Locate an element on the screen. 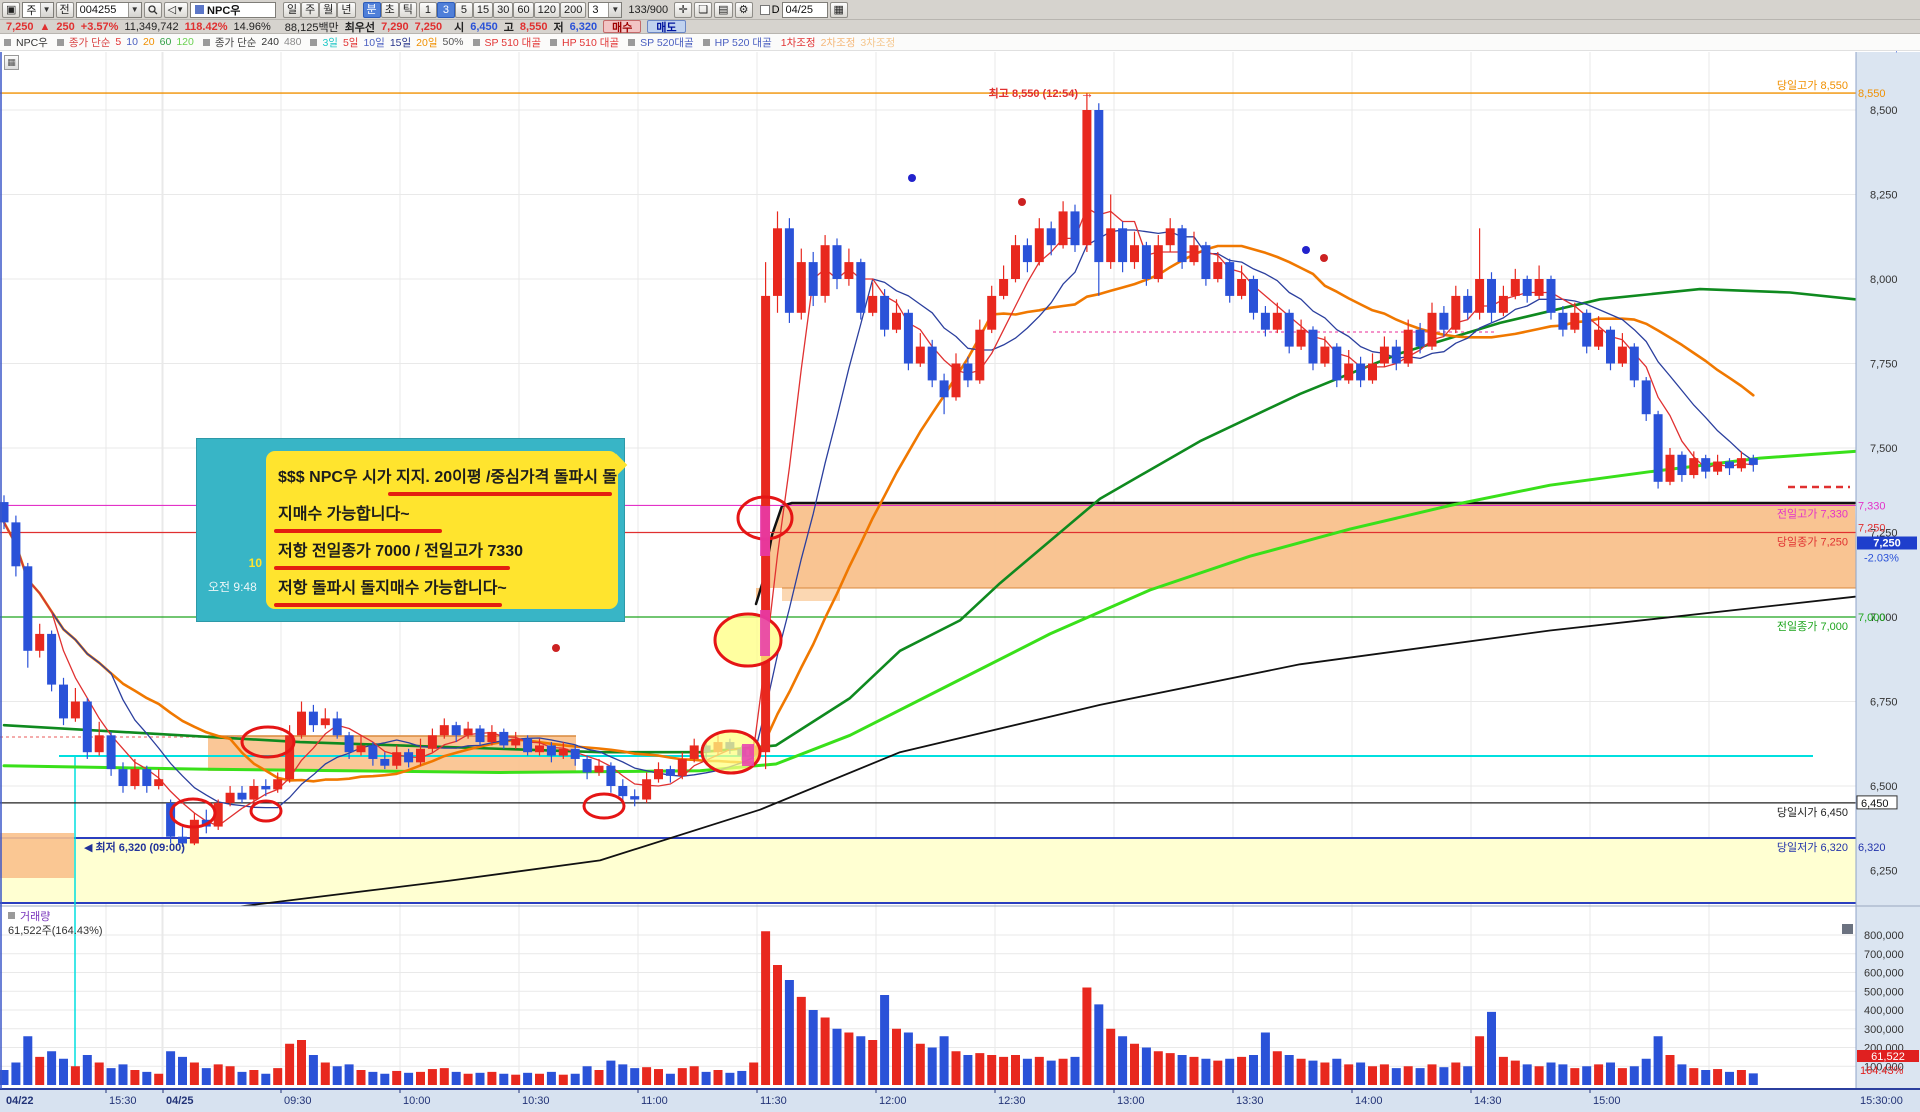 The width and height of the screenshot is (1920, 1112). svg-text: 8,500 is located at coordinates (1884, 111).